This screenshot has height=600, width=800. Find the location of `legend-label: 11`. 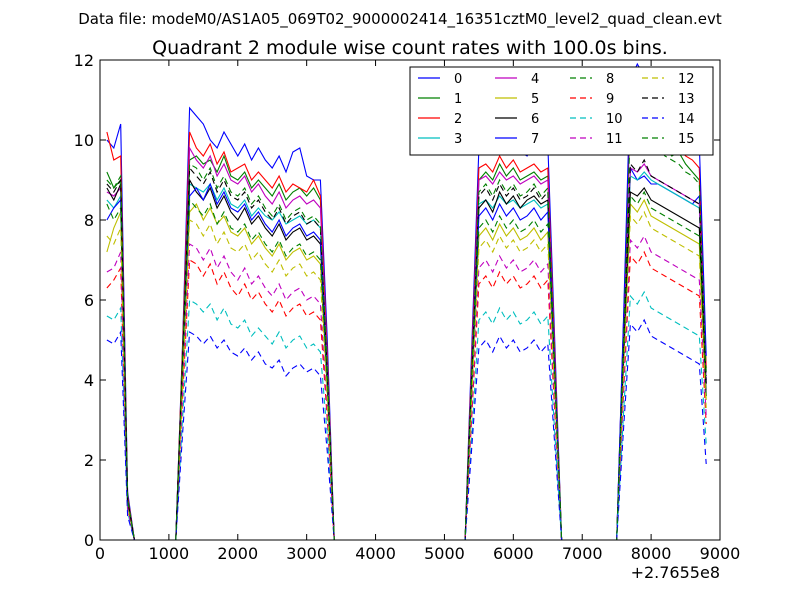

legend-label: 11 is located at coordinates (614, 139).